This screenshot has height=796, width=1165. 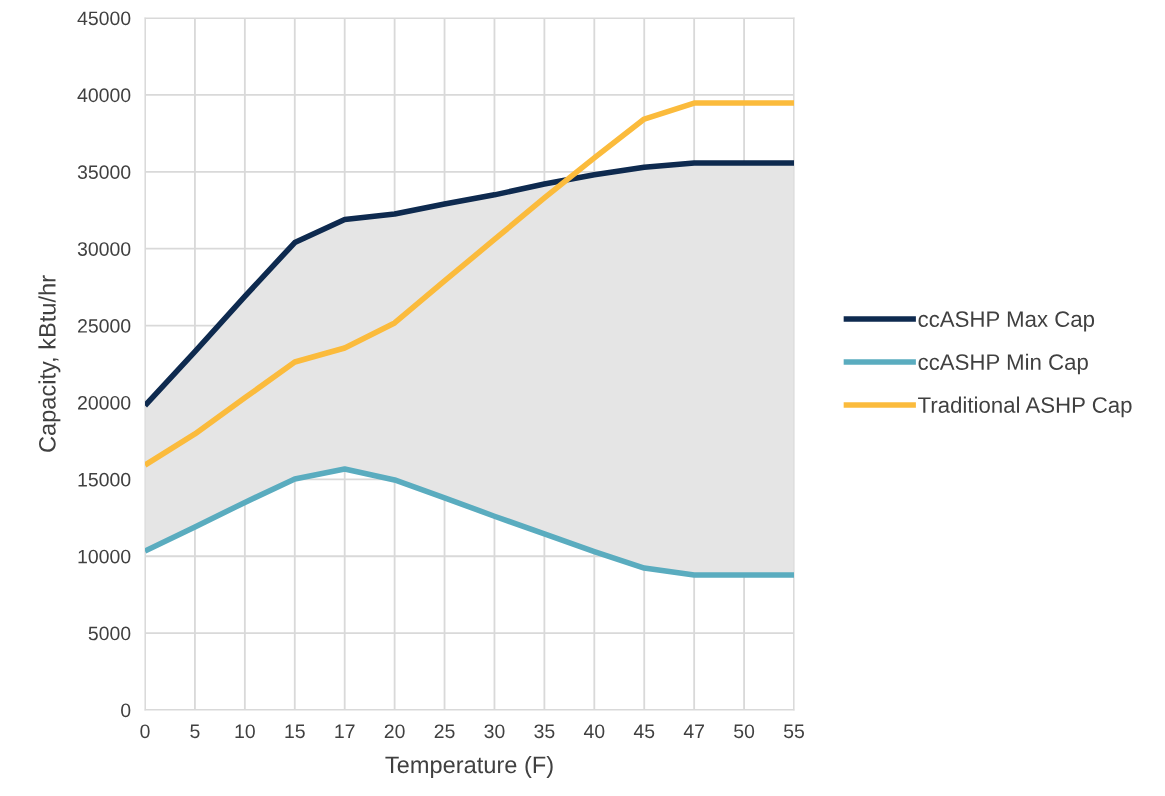 What do you see at coordinates (1003, 364) in the screenshot?
I see `legend-label: ccASHP Min Cap` at bounding box center [1003, 364].